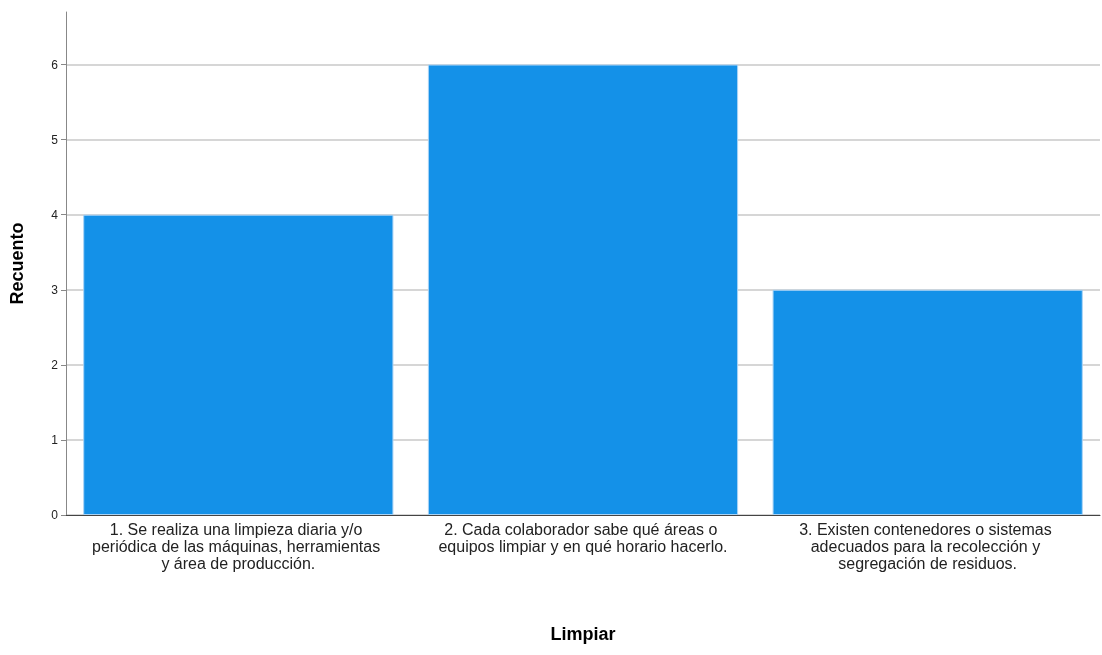  Describe the element at coordinates (55, 439) in the screenshot. I see `y-tick-label: 1` at that location.